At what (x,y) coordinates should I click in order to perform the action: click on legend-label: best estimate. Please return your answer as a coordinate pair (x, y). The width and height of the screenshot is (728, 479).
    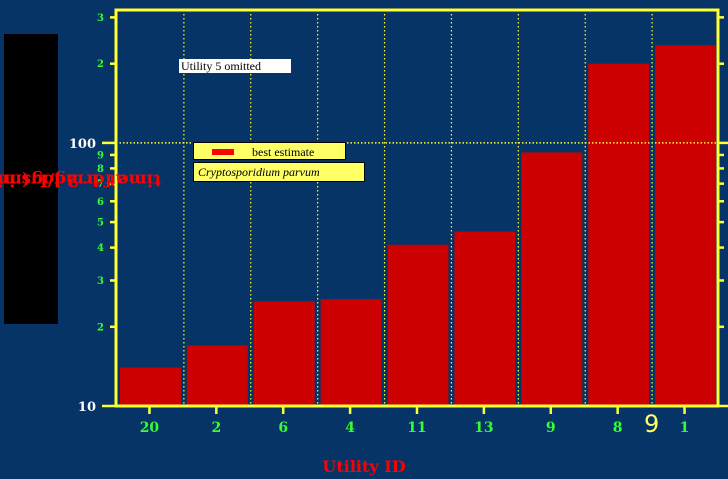
    Looking at the image, I should click on (283, 152).